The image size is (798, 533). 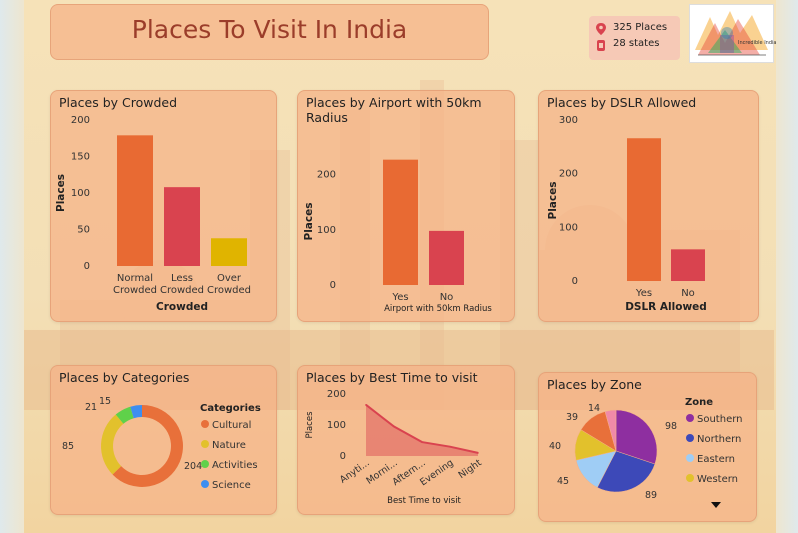 I want to click on categories-panel: Places by Categories, so click(x=163, y=440).